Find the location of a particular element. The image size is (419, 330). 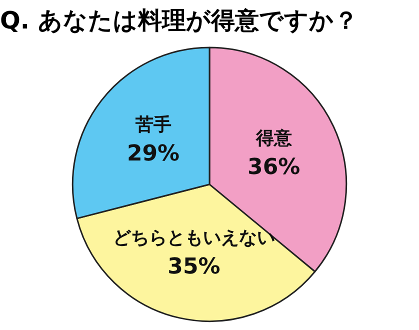

slice-label: どちらともいえない is located at coordinates (193, 238).